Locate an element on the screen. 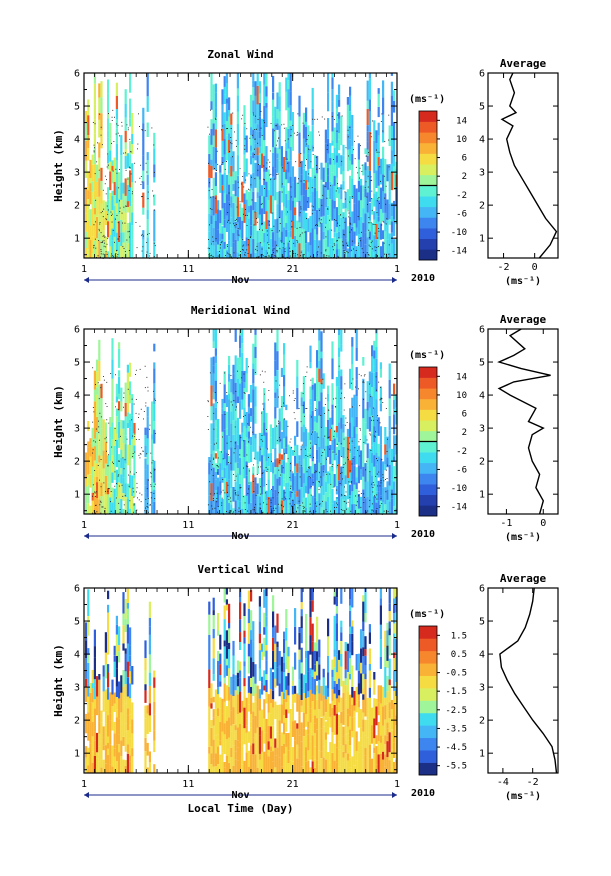 The height and width of the screenshot is (876, 611). x-tick-label: 21 is located at coordinates (293, 269).